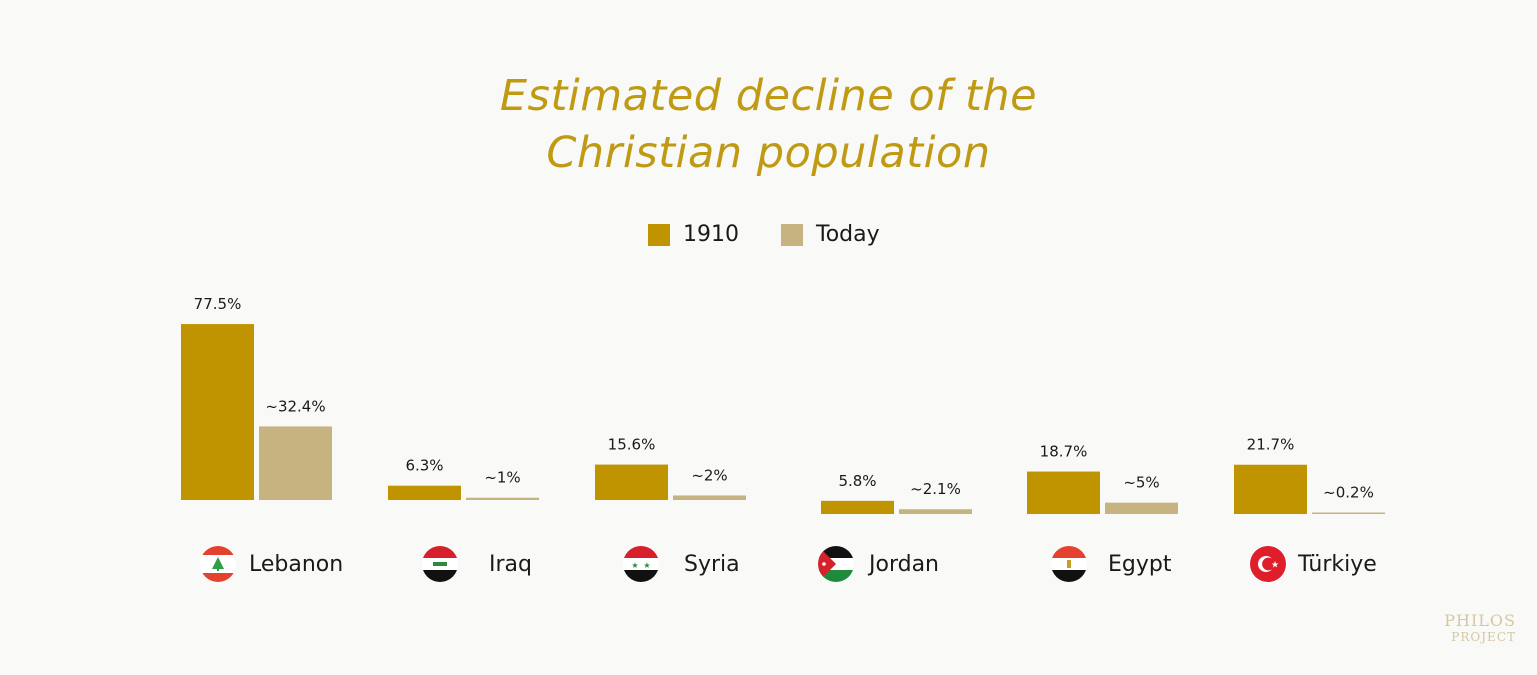  What do you see at coordinates (857, 507) in the screenshot?
I see `bar-jordan-1910` at bounding box center [857, 507].